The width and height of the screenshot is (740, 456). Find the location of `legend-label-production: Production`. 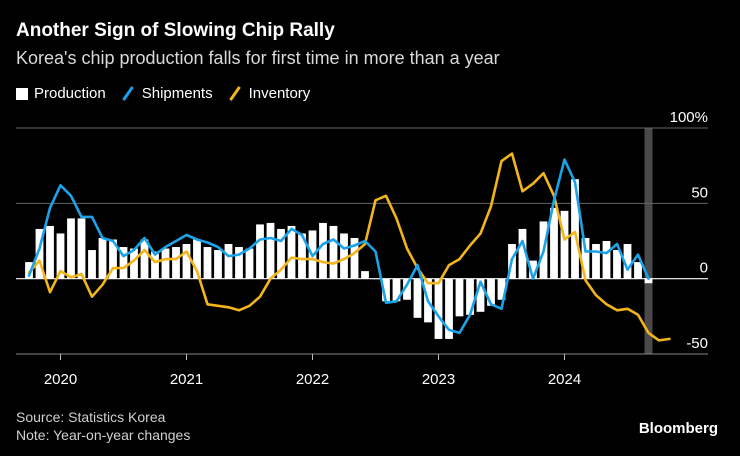

legend-label-production: Production is located at coordinates (70, 93).